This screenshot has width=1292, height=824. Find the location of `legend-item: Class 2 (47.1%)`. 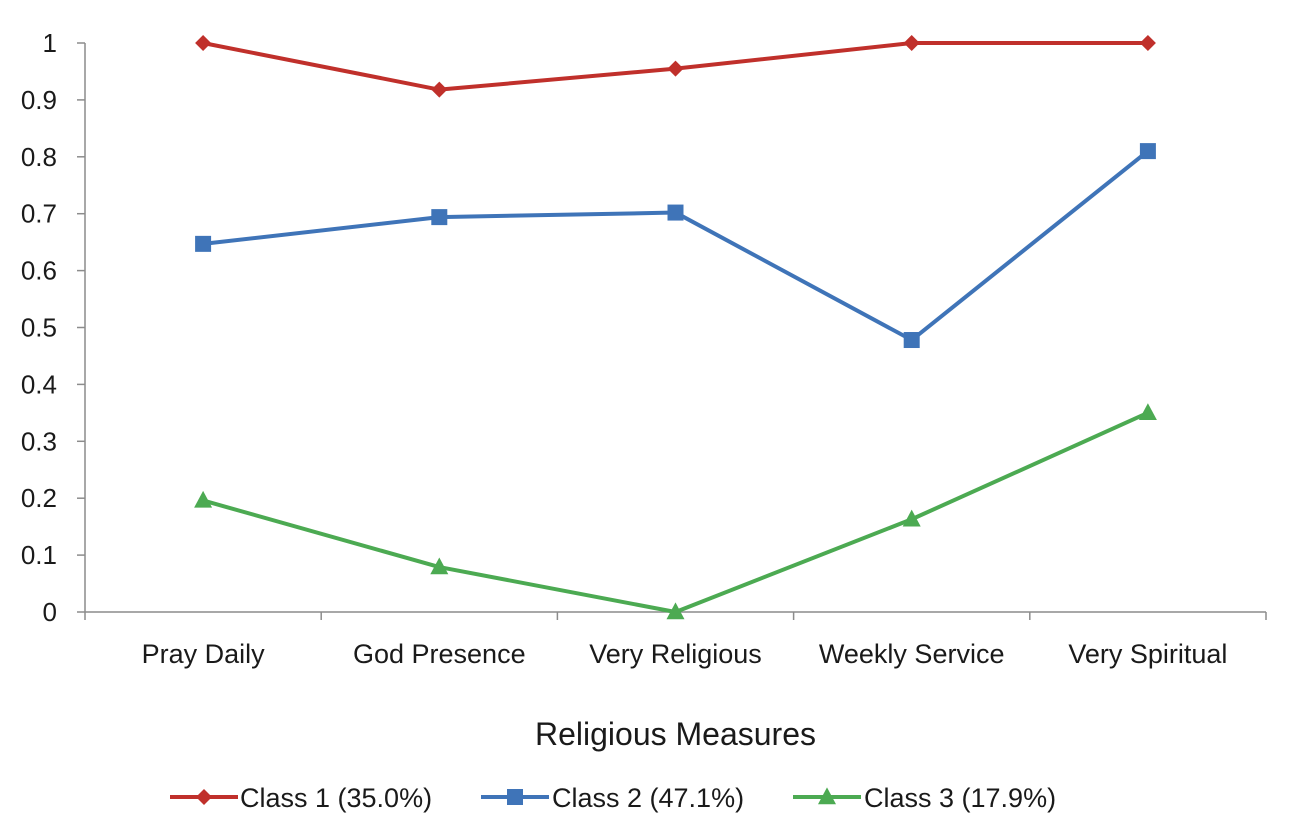

legend-item: Class 2 (47.1%) is located at coordinates (612, 798).